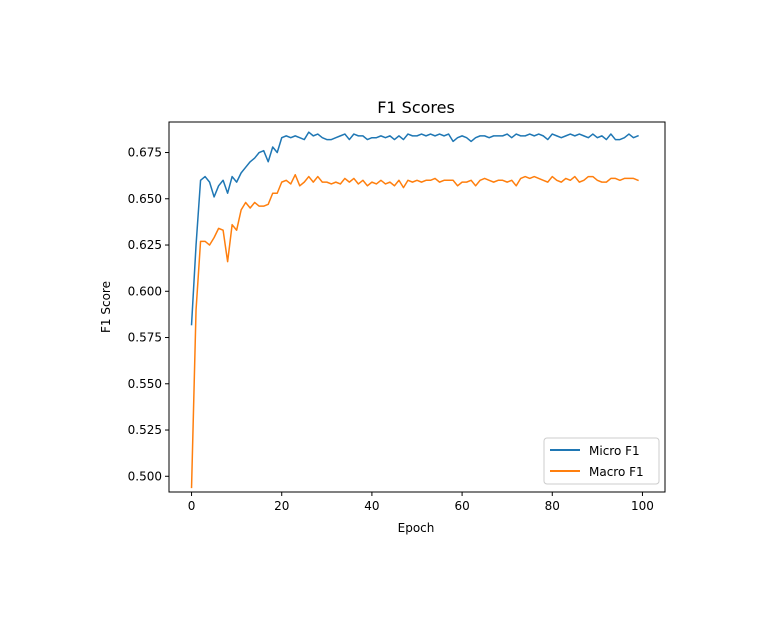  Describe the element at coordinates (145, 476) in the screenshot. I see `y-tick-label: 0.500` at that location.